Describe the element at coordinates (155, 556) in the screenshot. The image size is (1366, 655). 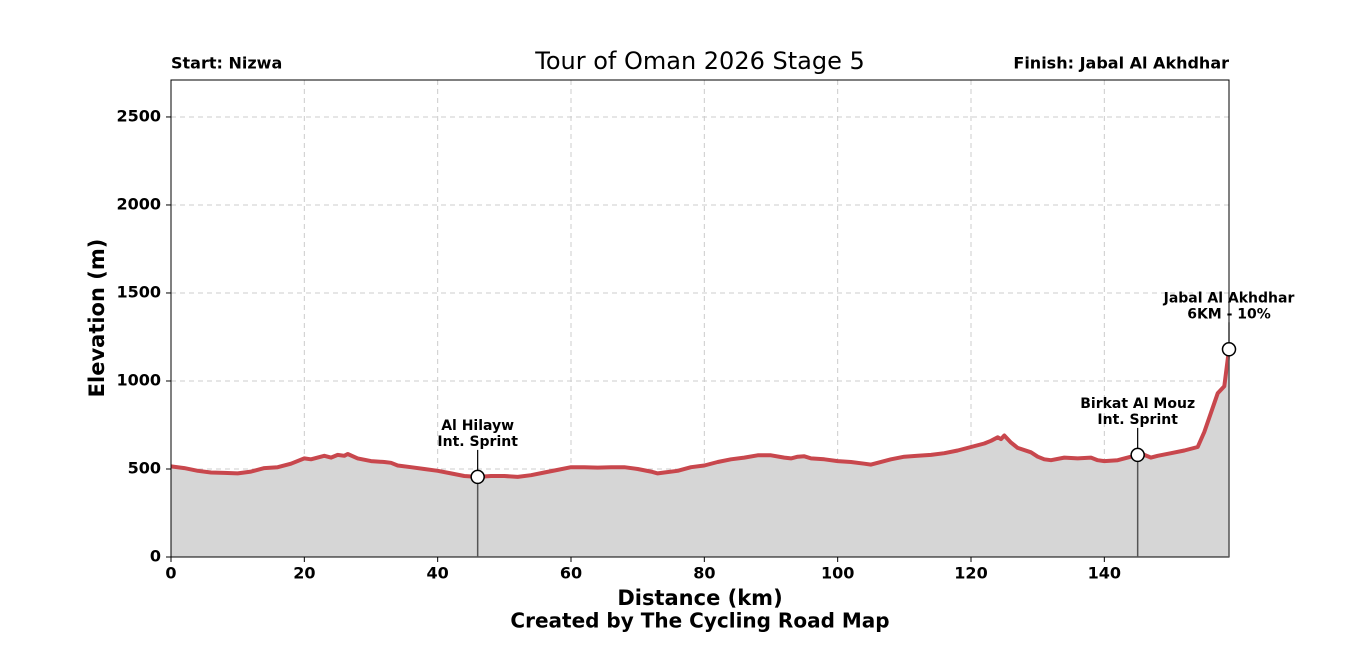
I see `y-tick-label: 0` at that location.